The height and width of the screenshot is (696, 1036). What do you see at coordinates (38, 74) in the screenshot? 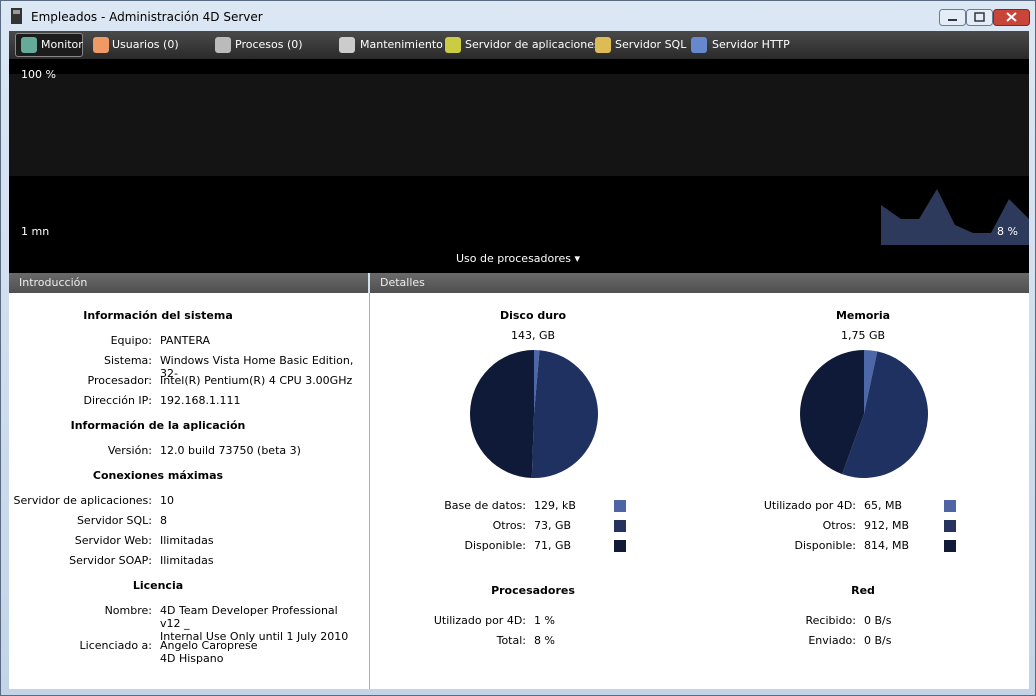
I see `max-label: 100 %` at bounding box center [38, 74].